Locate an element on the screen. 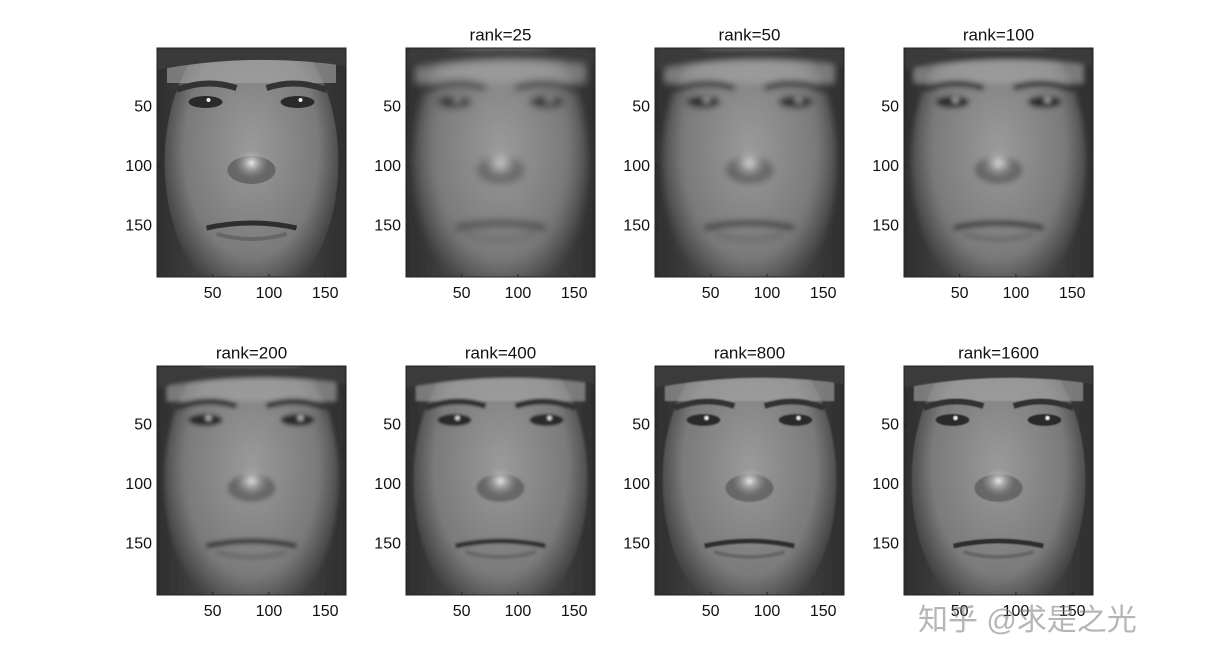  watermark: 知乎 @求是之光 is located at coordinates (1027, 620).